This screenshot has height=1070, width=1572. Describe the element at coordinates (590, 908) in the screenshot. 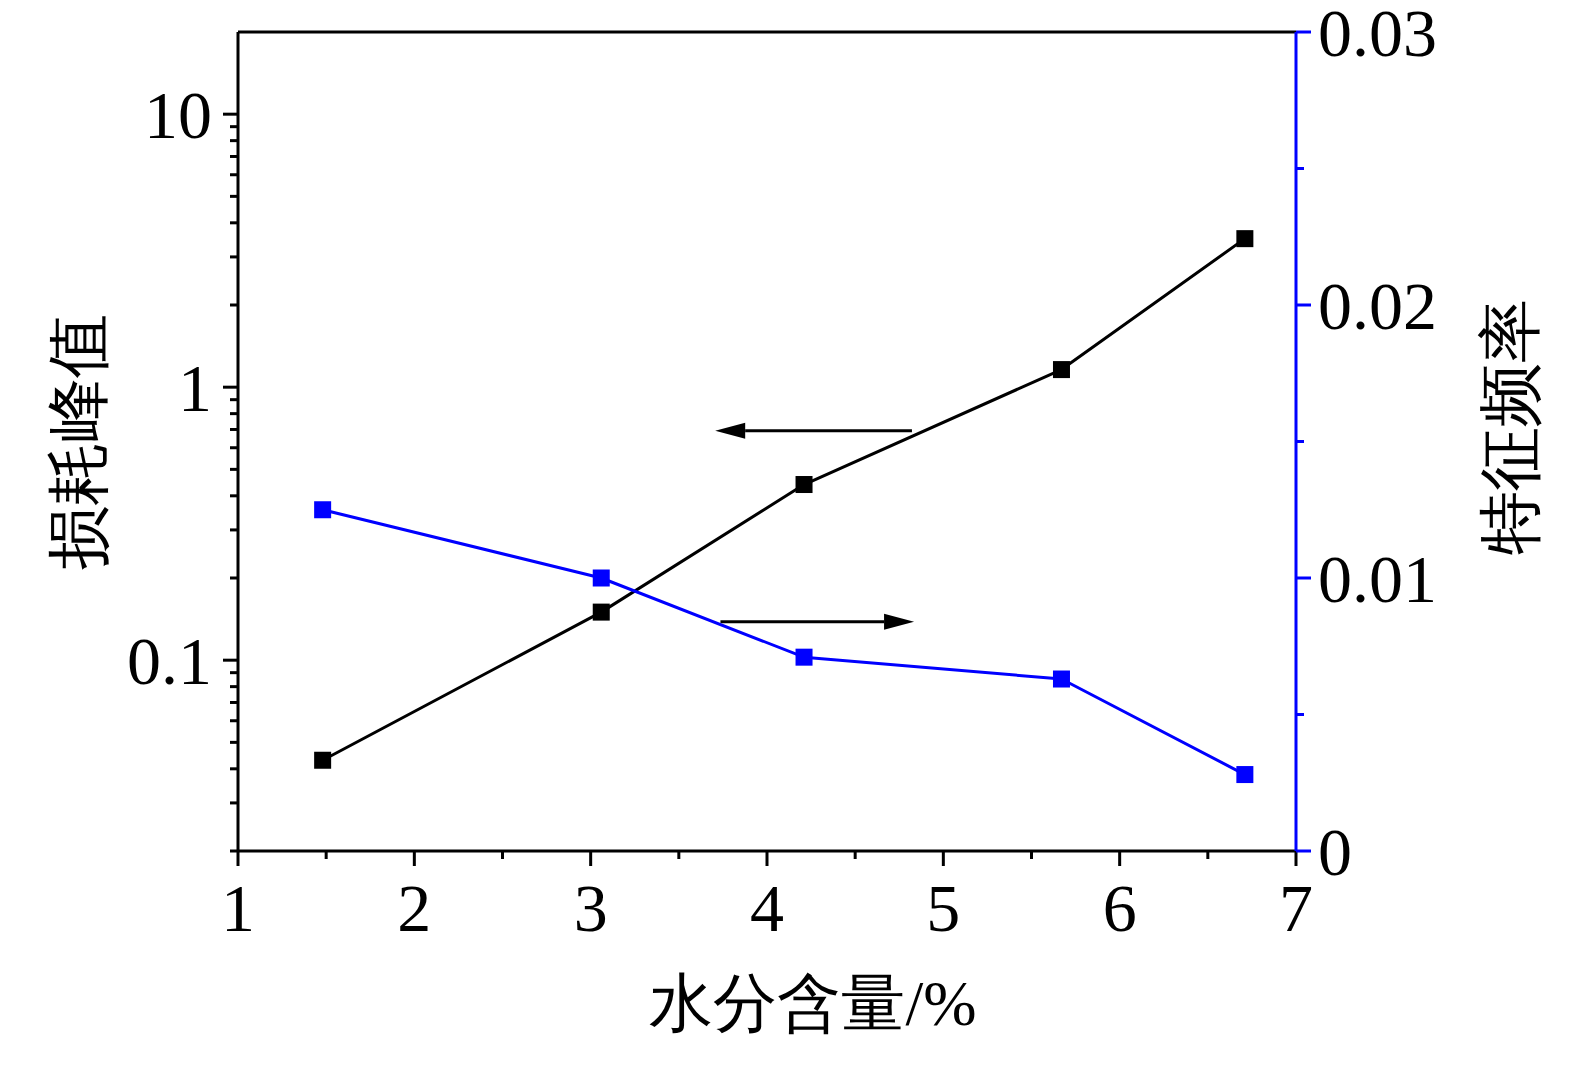

I see `x-tick-label: 3` at that location.